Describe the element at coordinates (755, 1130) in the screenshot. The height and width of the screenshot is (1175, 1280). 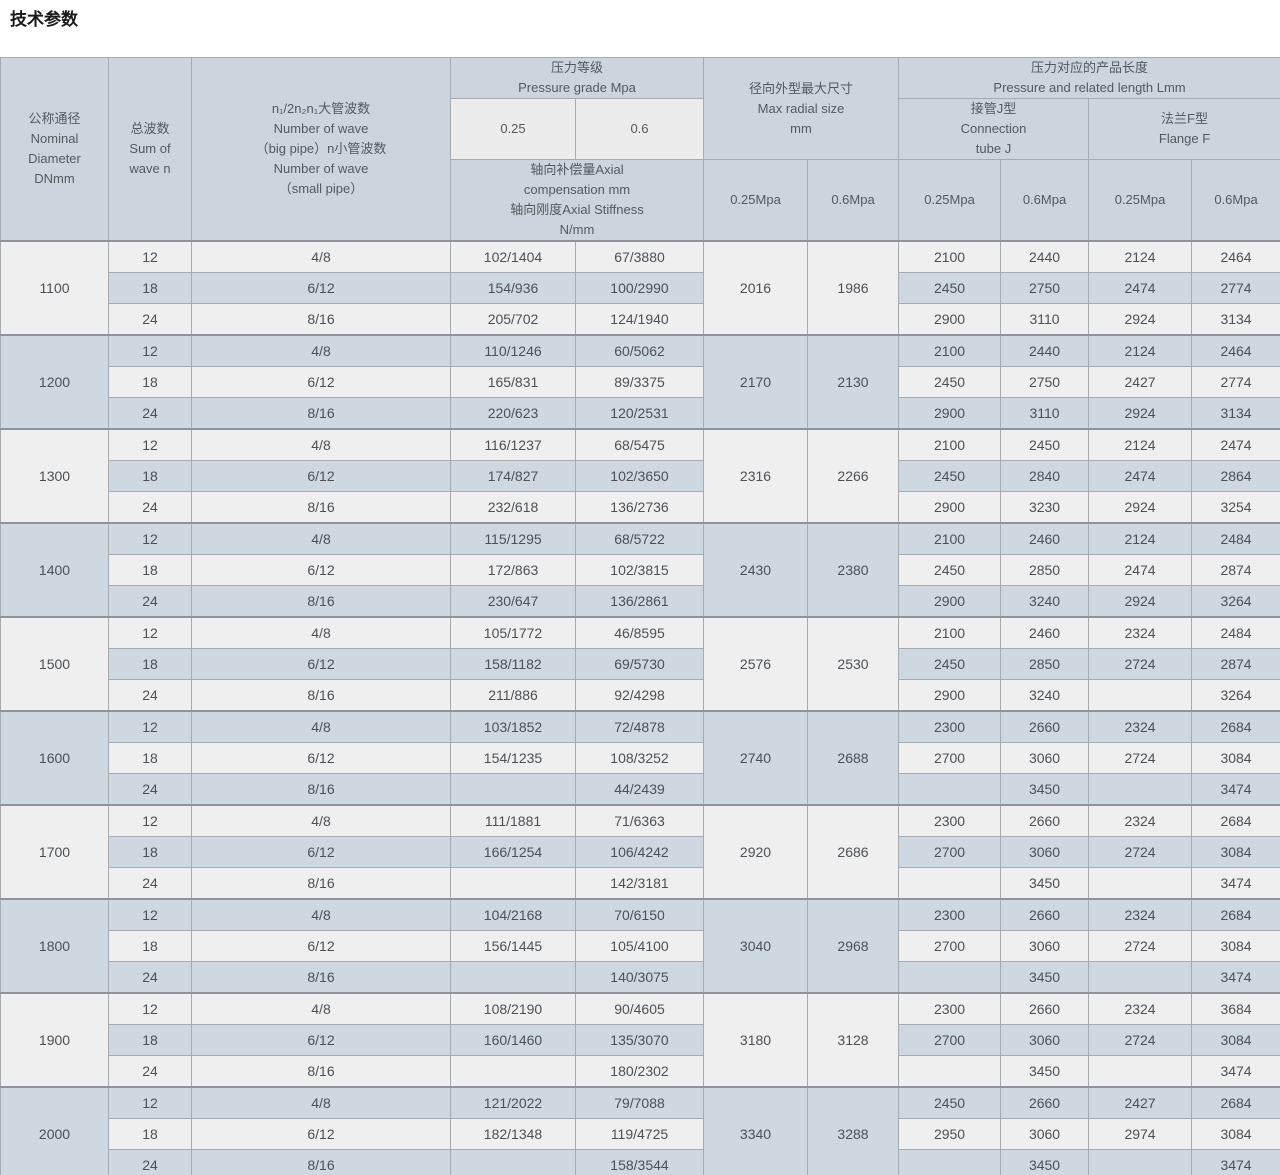
I see `radial-025-cell: 3340` at that location.